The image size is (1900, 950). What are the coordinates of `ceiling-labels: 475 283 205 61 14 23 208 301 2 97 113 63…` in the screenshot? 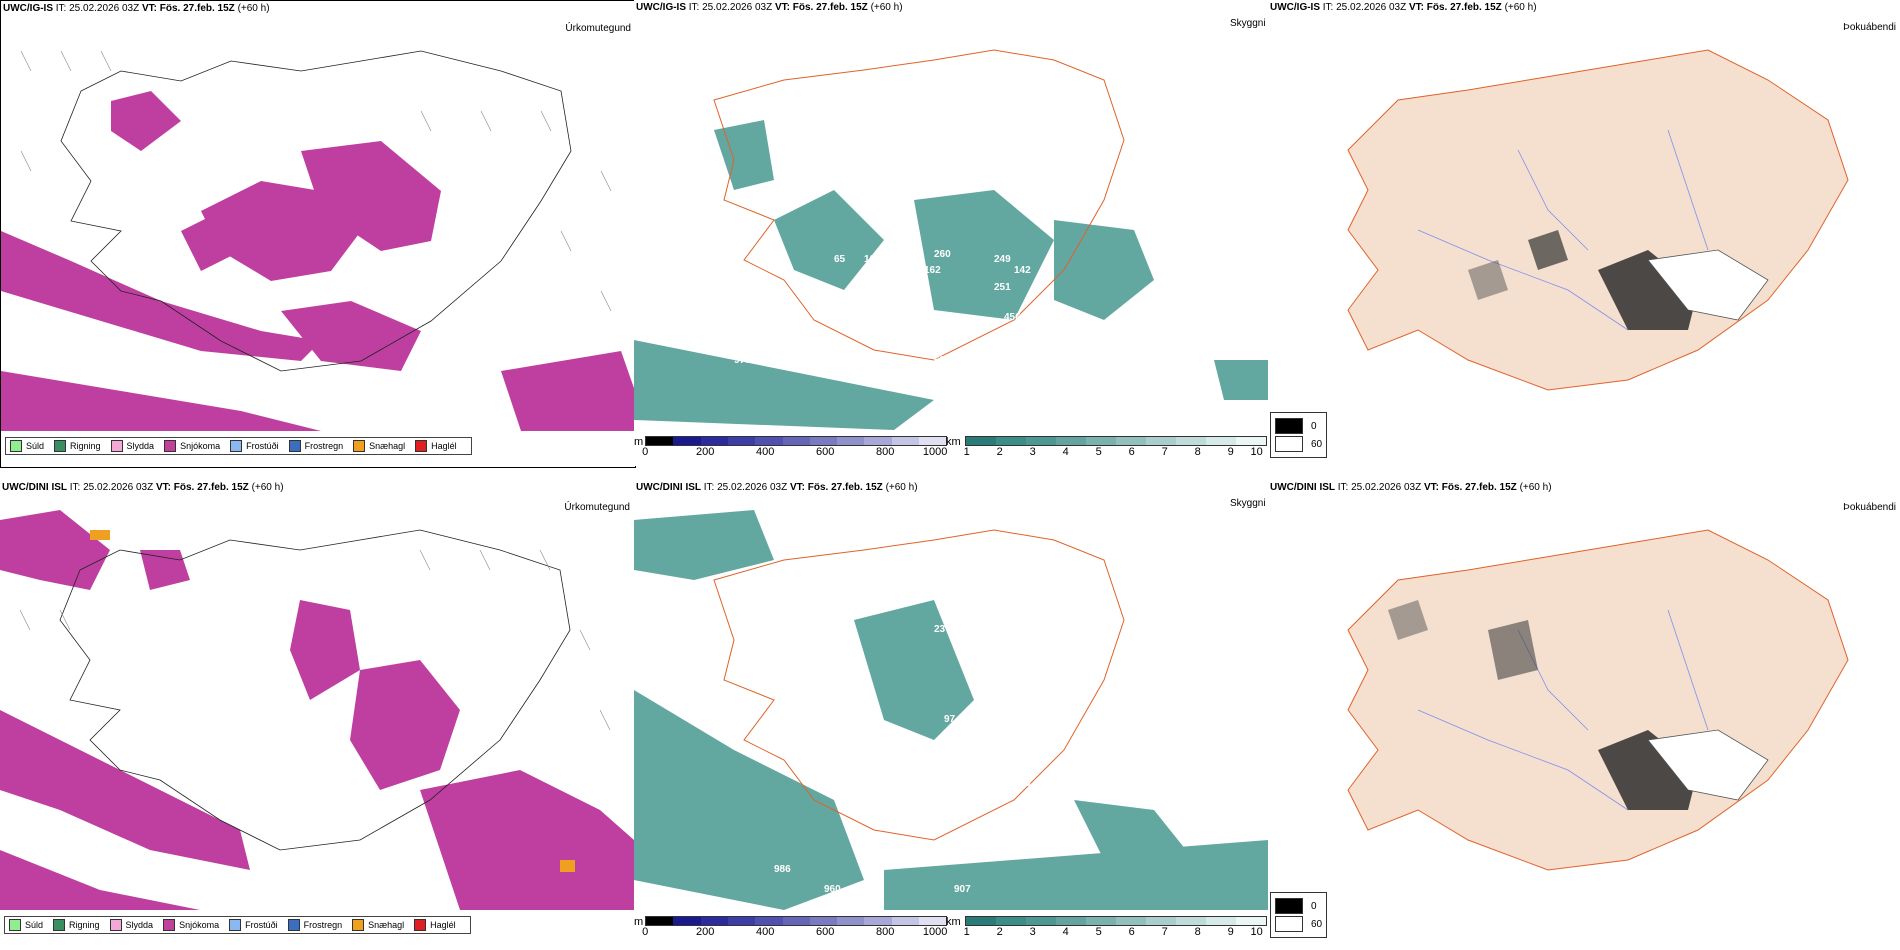 It's located at (900, 729).